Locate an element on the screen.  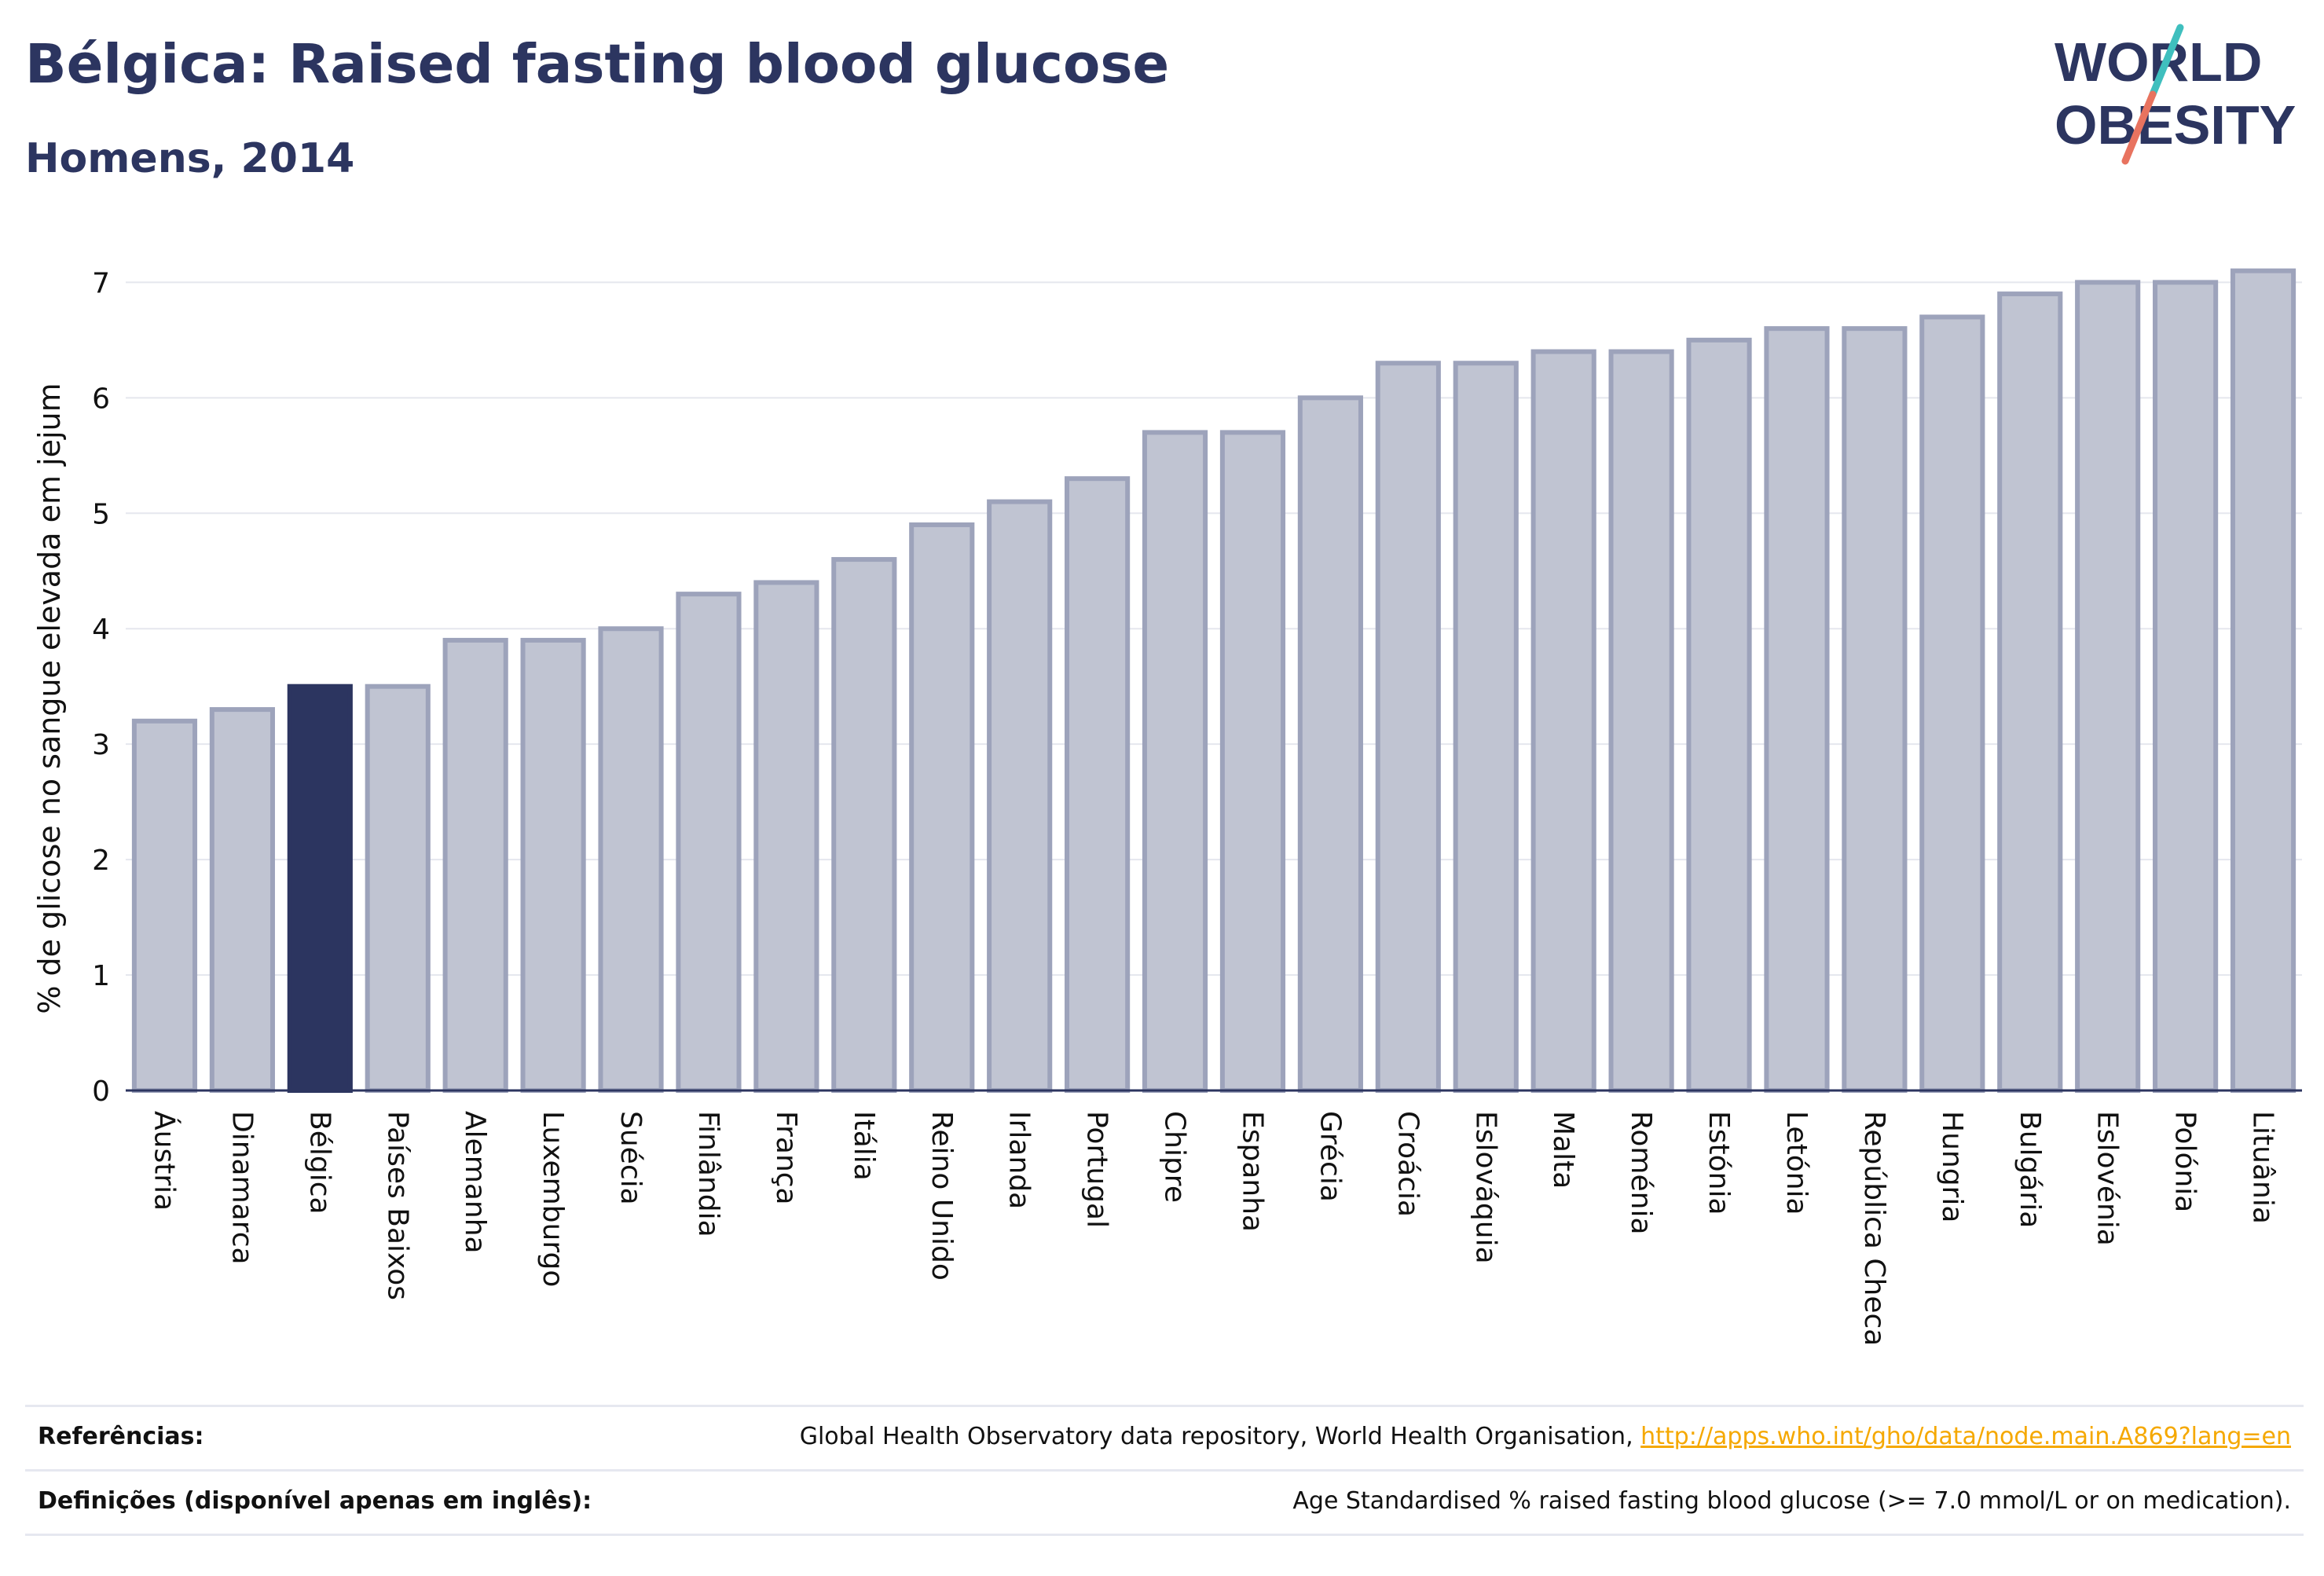
x-tick-label: Bélgica is located at coordinates (319, 1163).